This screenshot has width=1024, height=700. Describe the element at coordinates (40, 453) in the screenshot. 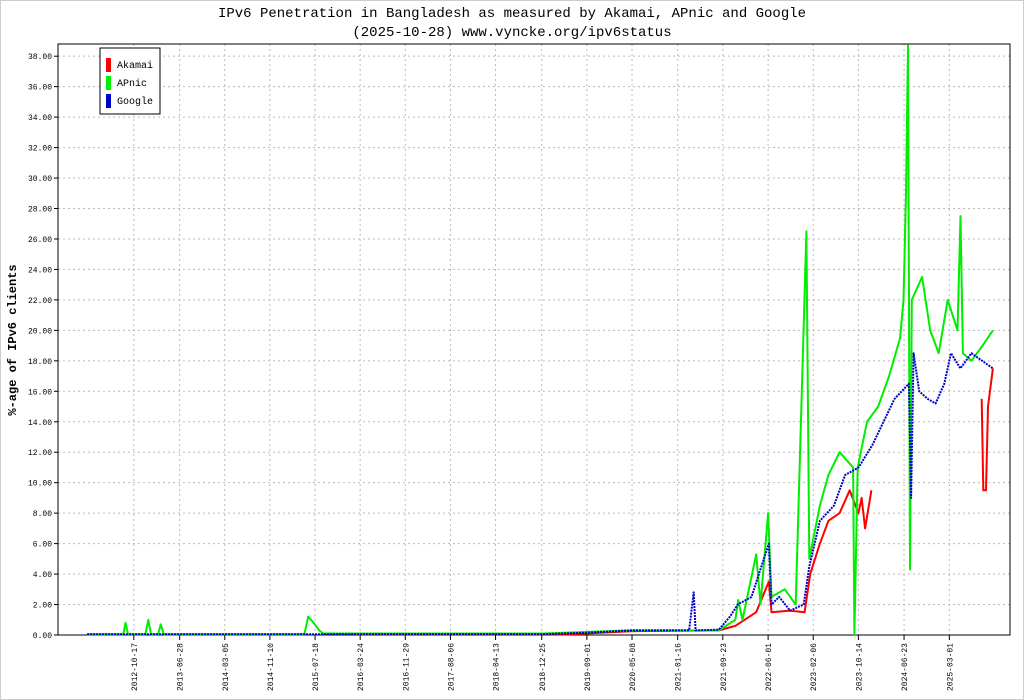

I see `y-tick-label: 12.00` at that location.